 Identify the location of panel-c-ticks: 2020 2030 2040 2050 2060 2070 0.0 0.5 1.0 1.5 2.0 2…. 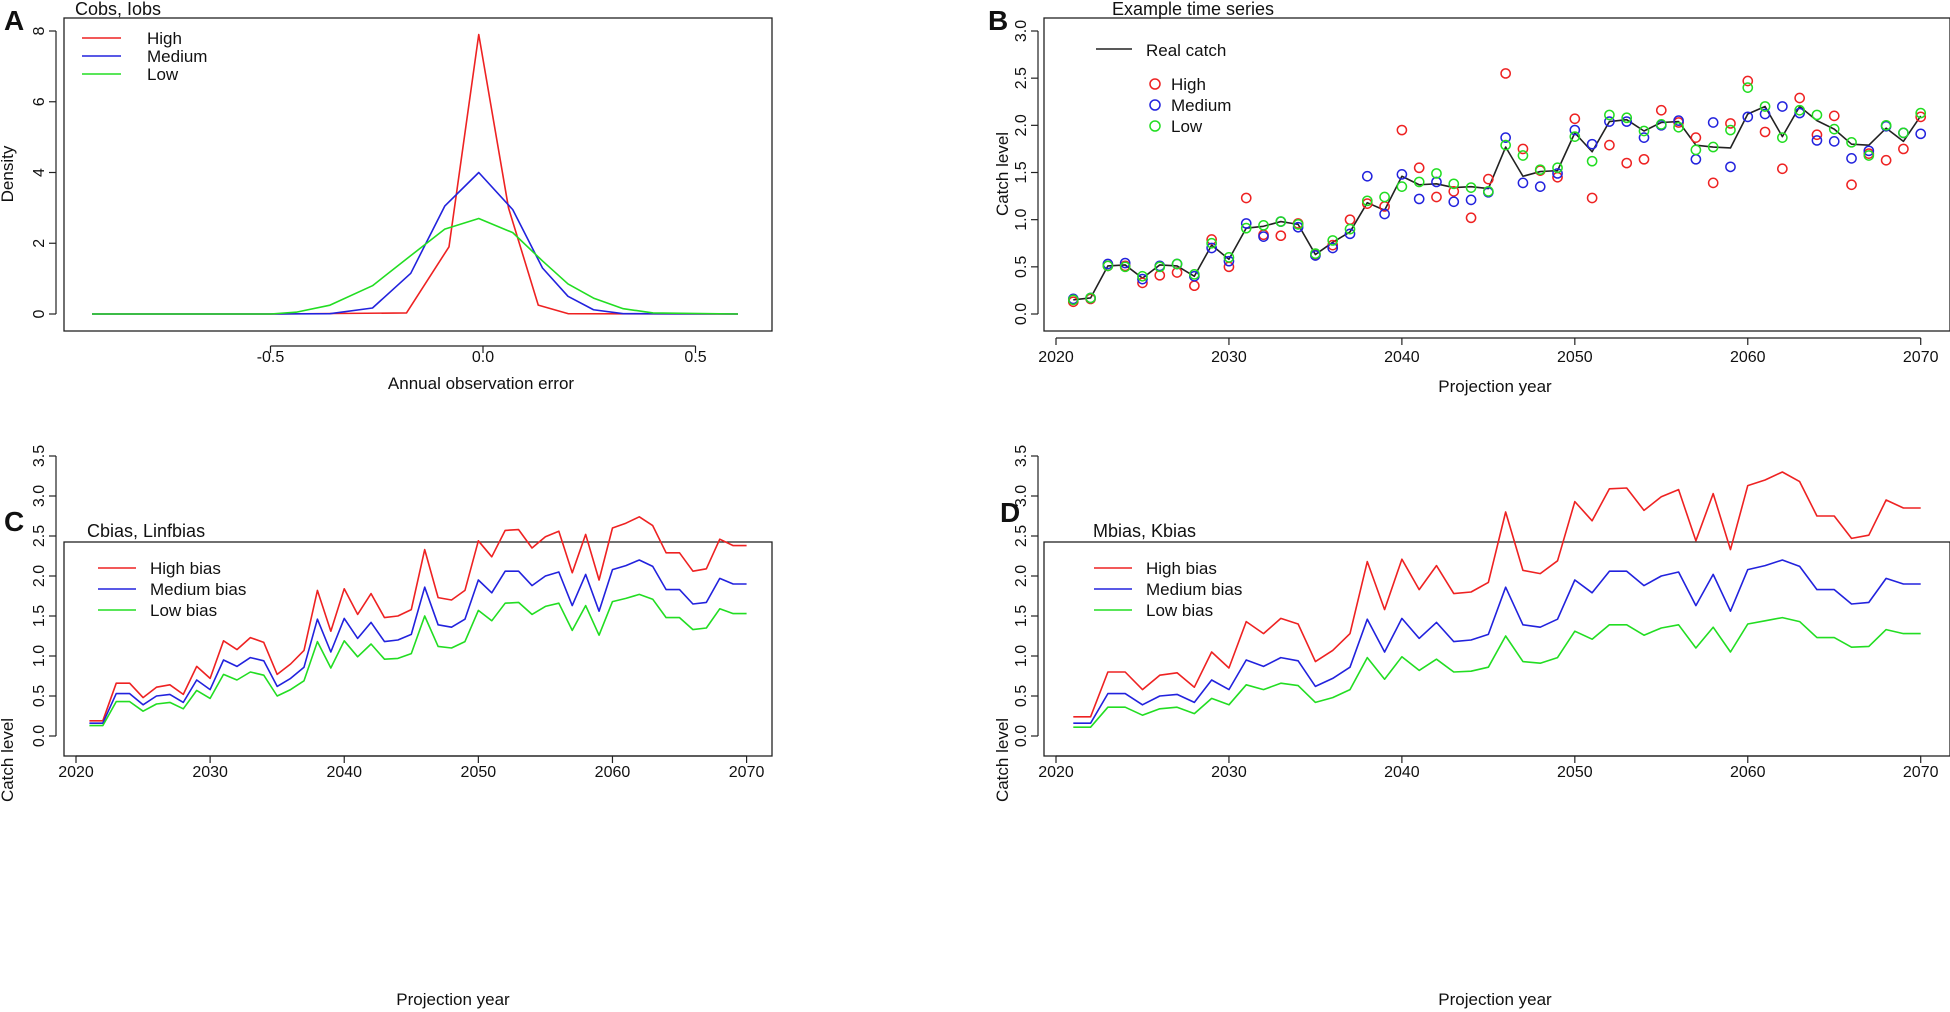
(397, 613).